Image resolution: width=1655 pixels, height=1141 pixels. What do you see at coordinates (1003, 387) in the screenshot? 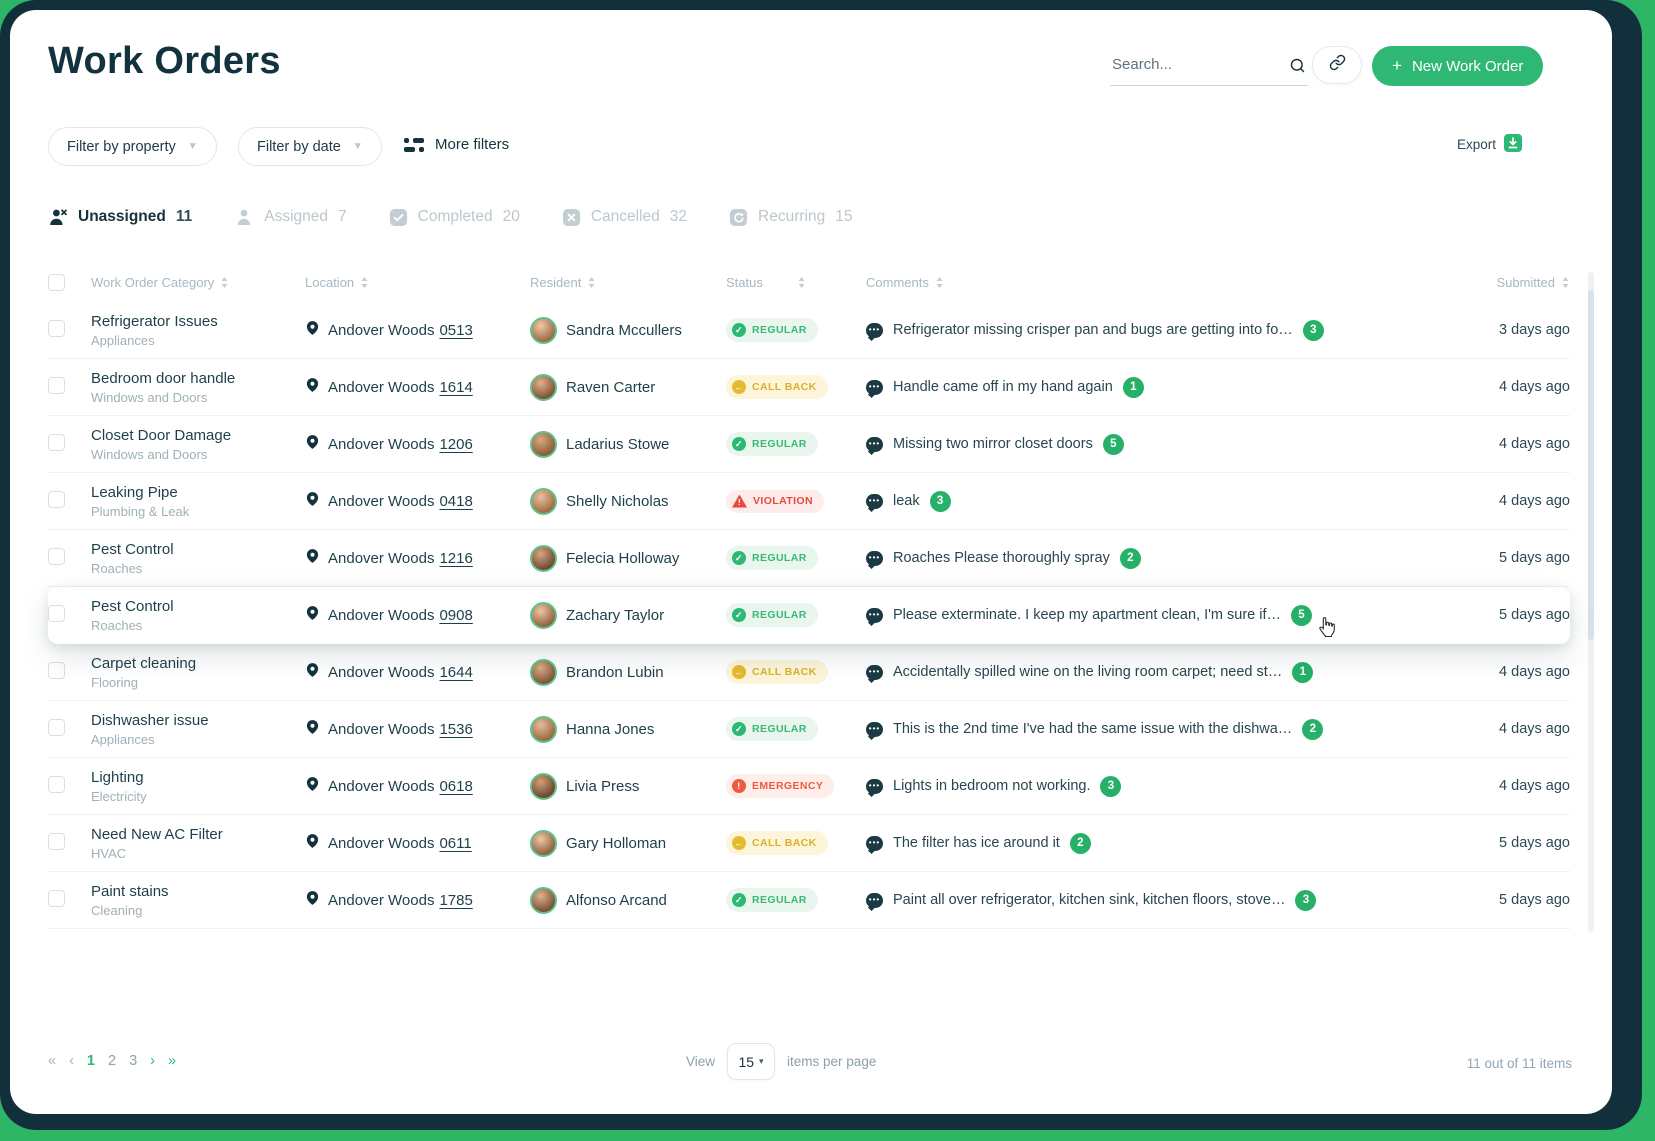
I see `comment-text: Handle came off in my hand again` at bounding box center [1003, 387].